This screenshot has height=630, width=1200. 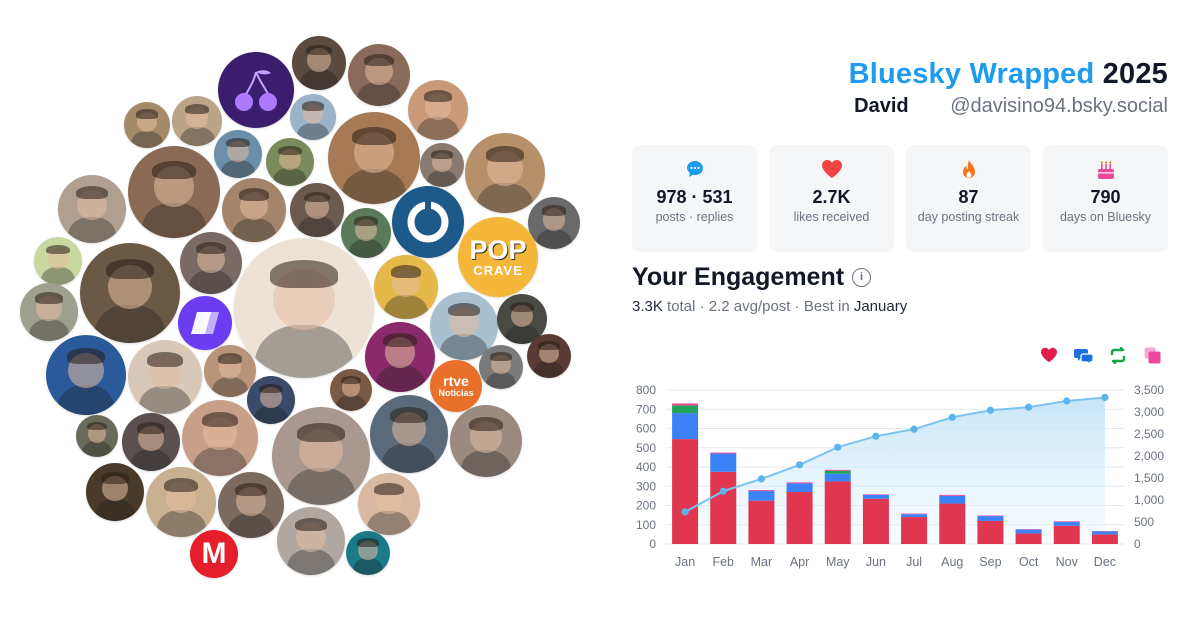 I want to click on stat-card-days: 790 days on Bluesky, so click(x=1105, y=198).